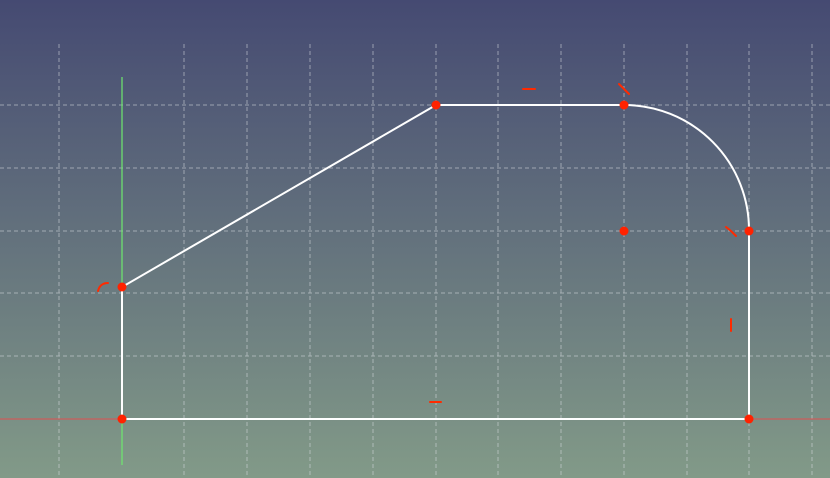 This screenshot has height=478, width=830. Describe the element at coordinates (687, 168) in the screenshot. I see `fillet-arc` at that location.